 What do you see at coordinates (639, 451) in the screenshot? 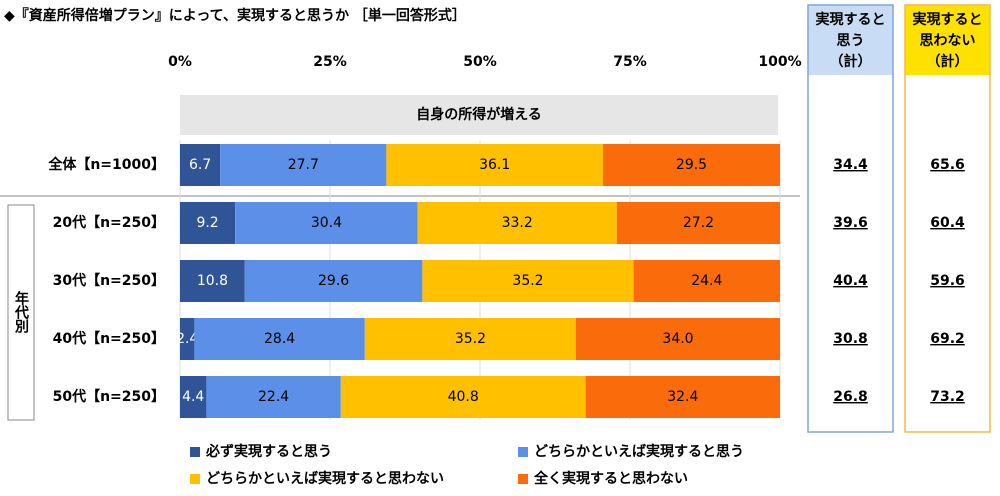
I see `legend-label: どちらかといえば実現すると思う` at bounding box center [639, 451].